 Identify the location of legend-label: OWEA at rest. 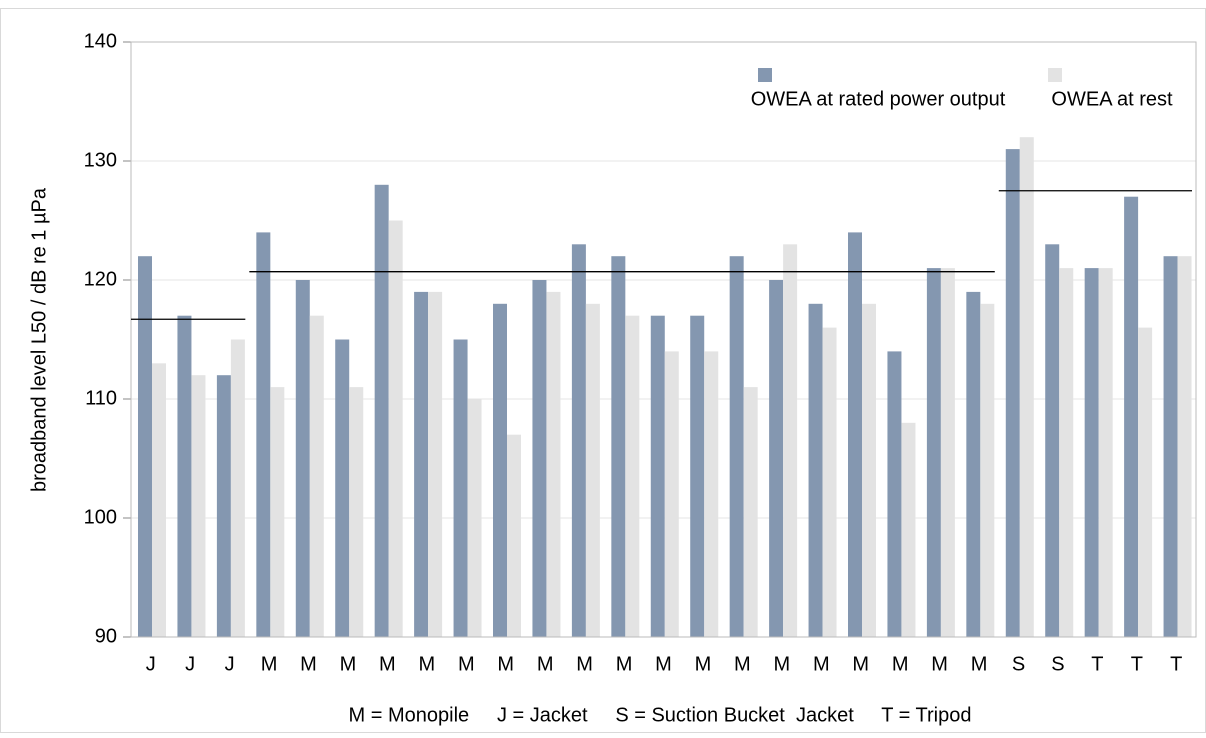
(1112, 99).